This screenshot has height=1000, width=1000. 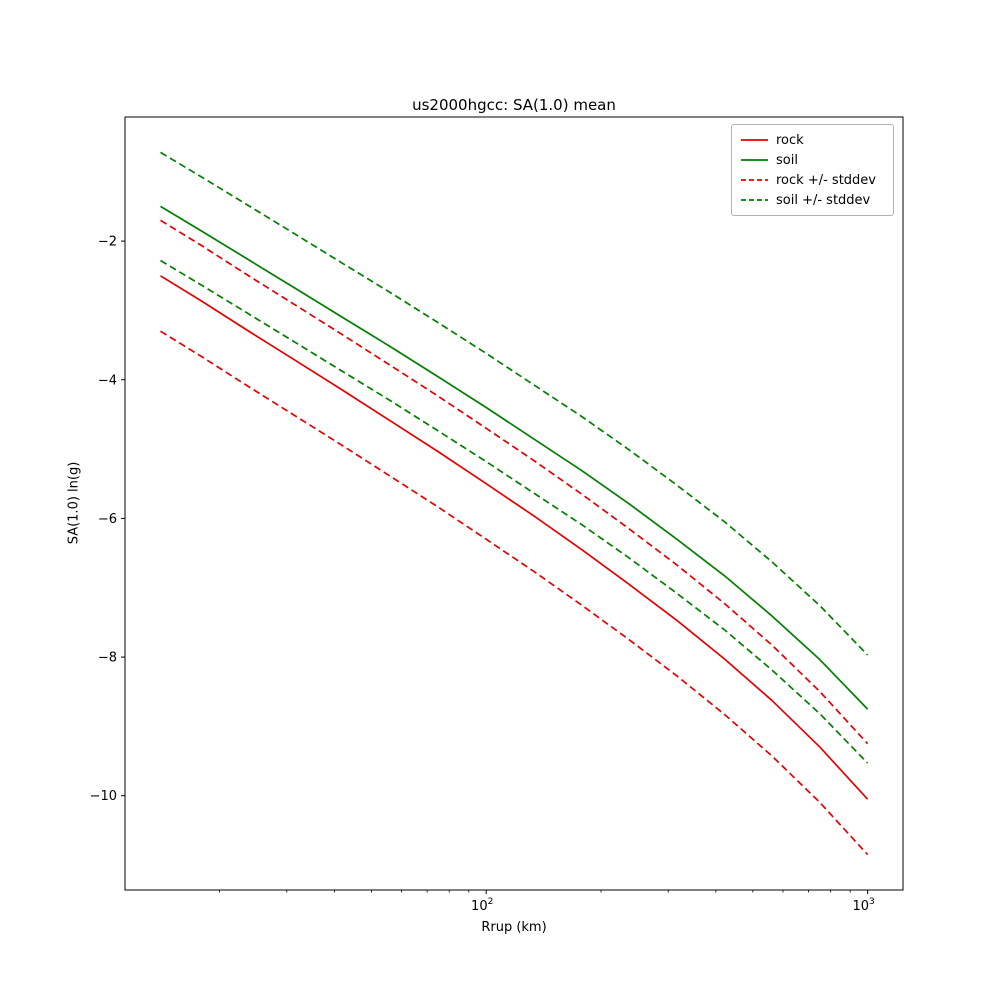 What do you see at coordinates (863, 905) in the screenshot?
I see `x-tick-label: 10³` at bounding box center [863, 905].